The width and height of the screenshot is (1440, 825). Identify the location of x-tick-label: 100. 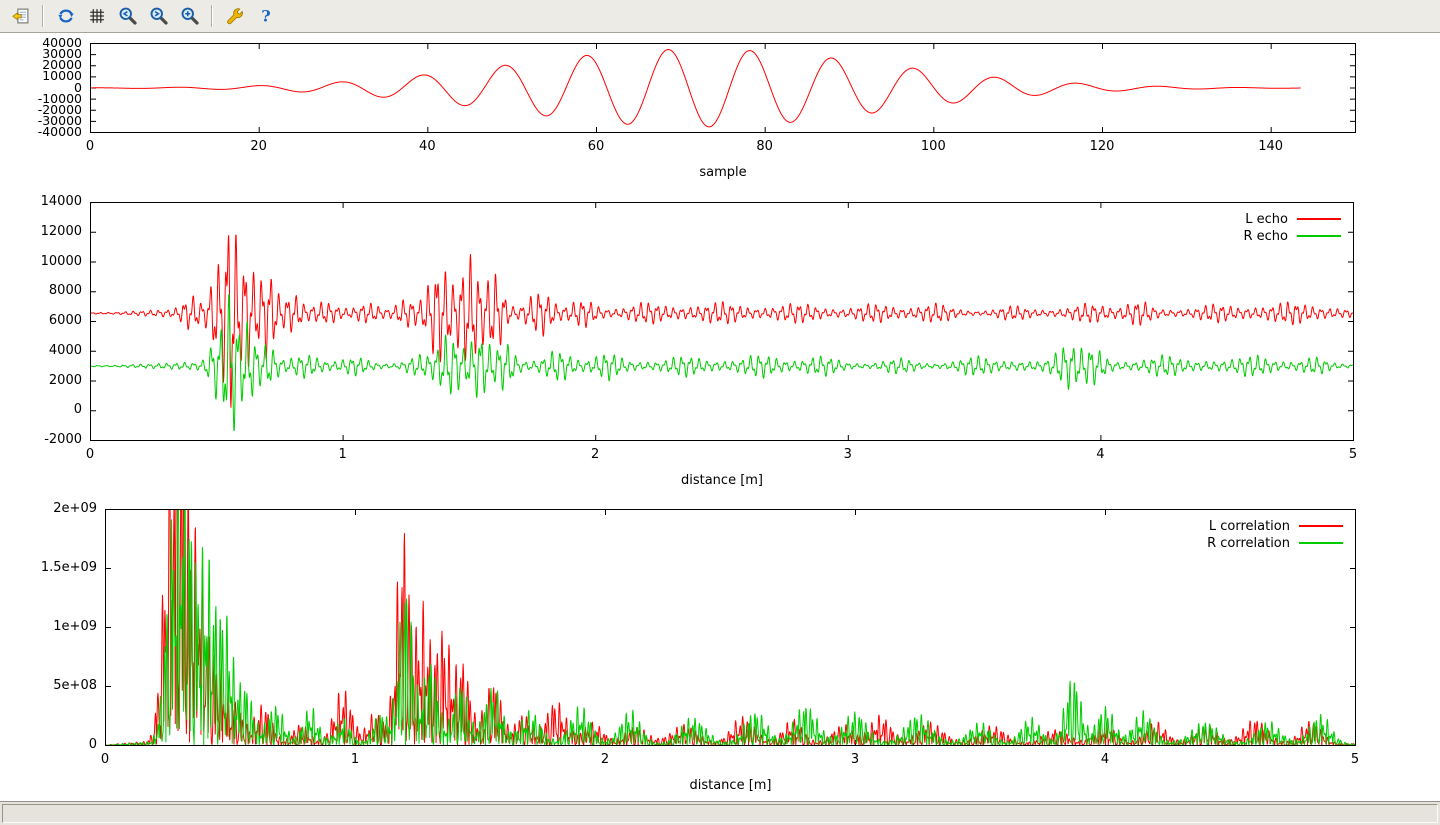
(933, 146).